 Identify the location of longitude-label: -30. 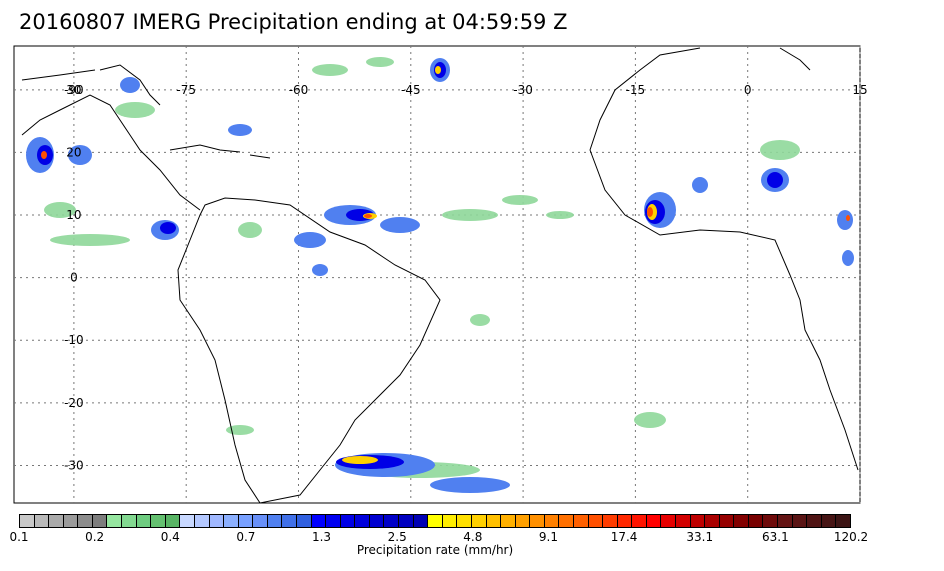
(523, 90).